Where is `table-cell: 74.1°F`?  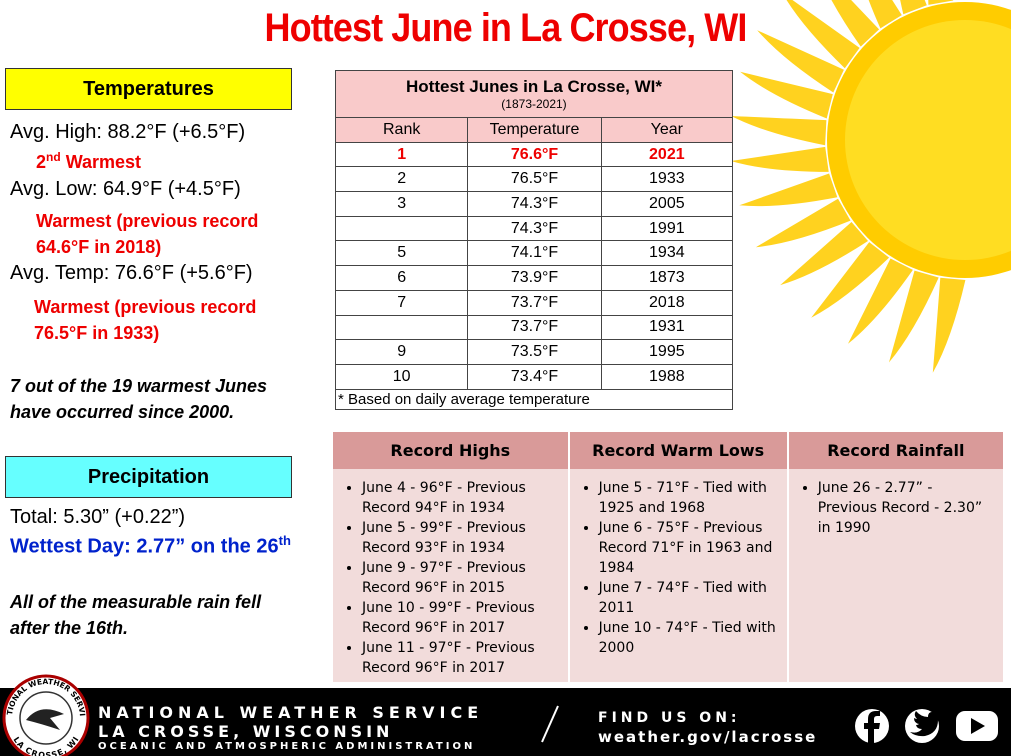
table-cell: 74.1°F is located at coordinates (534, 253).